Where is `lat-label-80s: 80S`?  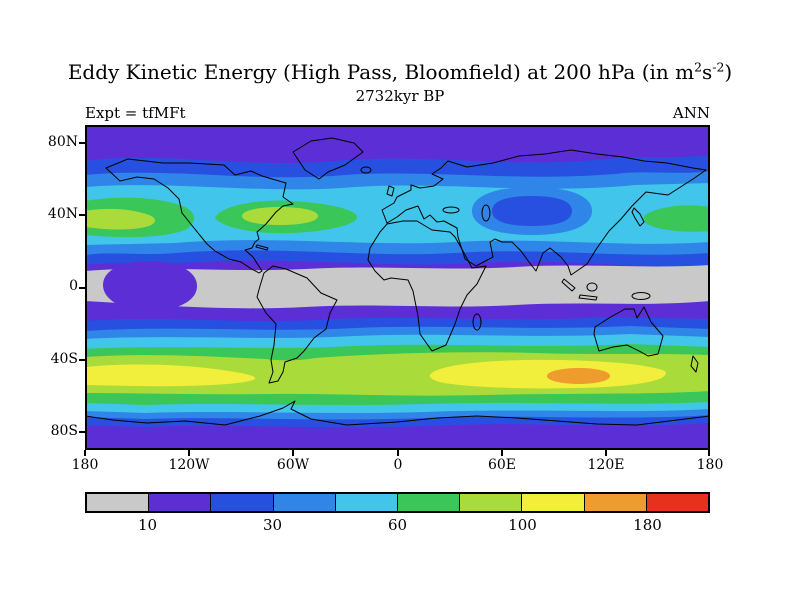
lat-label-80s: 80S is located at coordinates (64, 431).